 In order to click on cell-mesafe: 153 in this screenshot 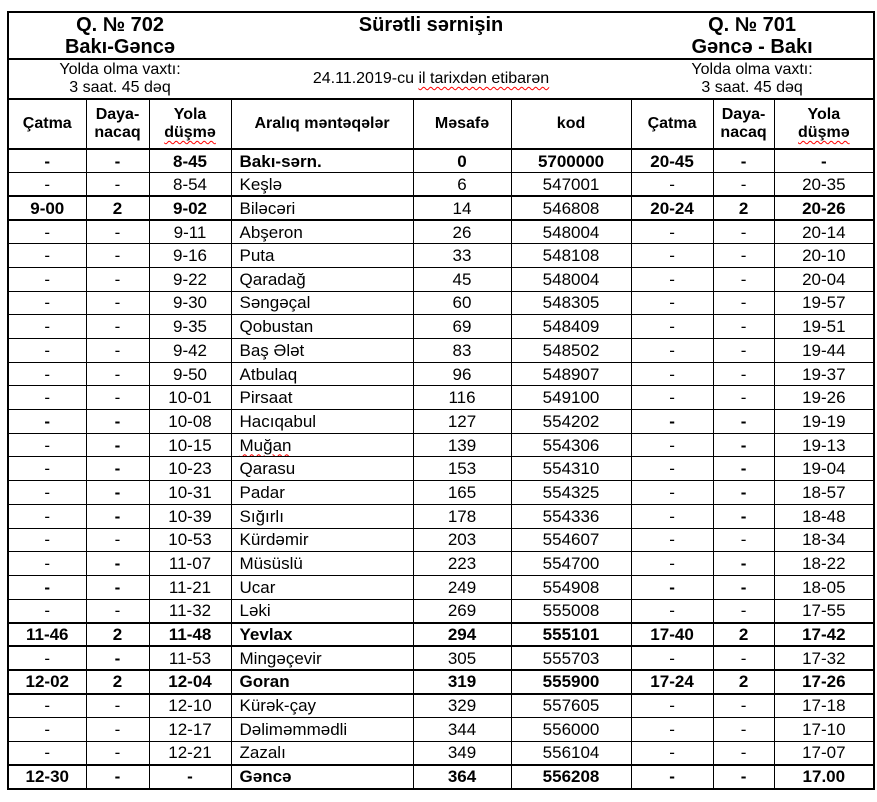, I will do `click(462, 469)`.